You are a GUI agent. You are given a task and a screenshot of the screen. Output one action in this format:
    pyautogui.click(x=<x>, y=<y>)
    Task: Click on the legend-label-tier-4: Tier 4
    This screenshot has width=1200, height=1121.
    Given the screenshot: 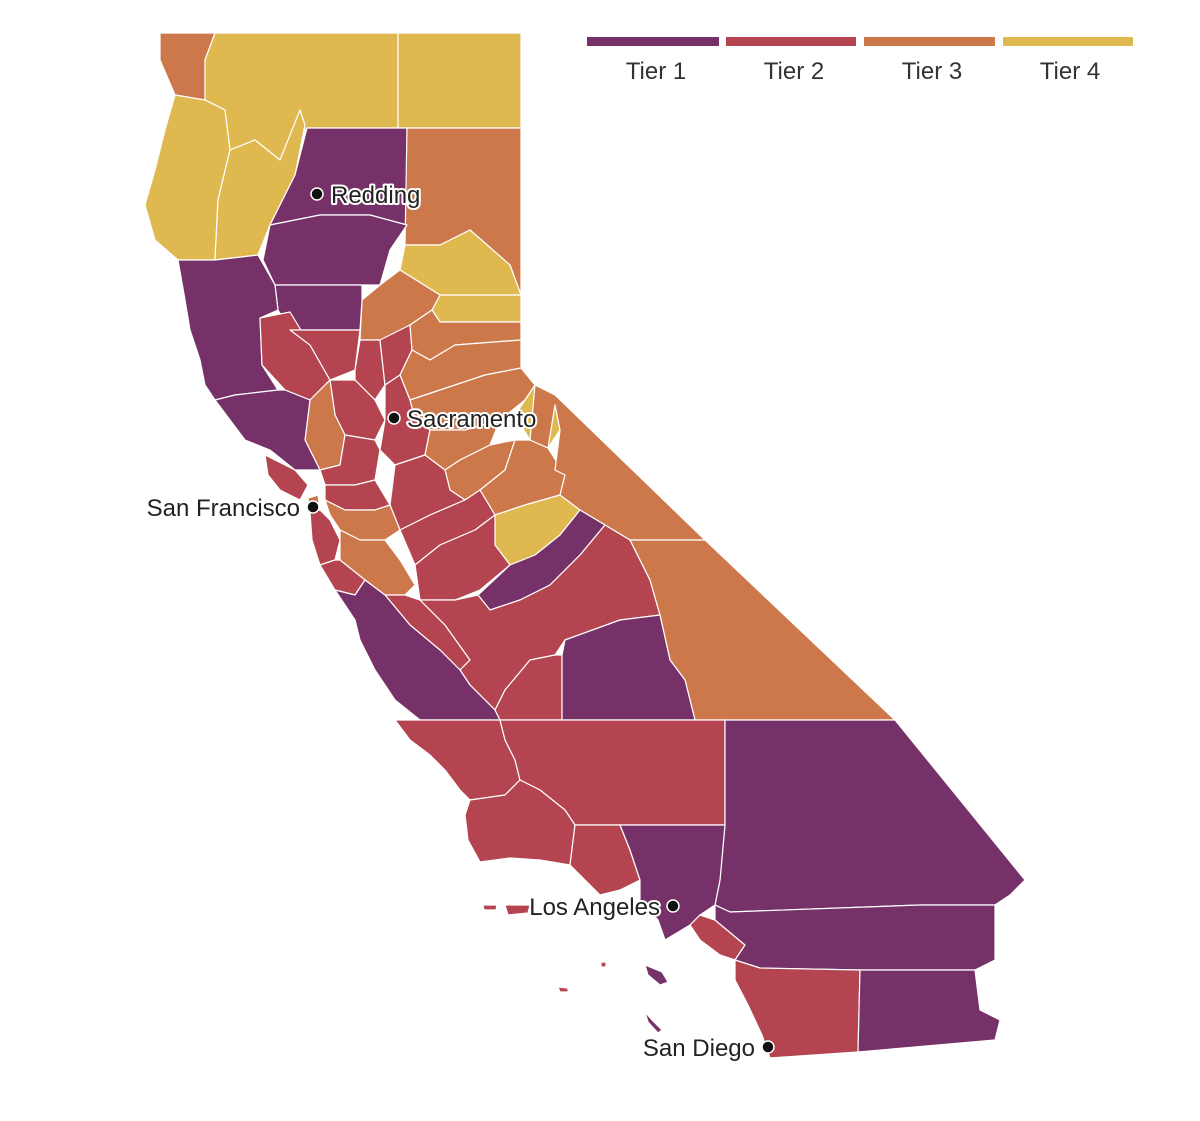 What is the action you would take?
    pyautogui.click(x=1070, y=71)
    